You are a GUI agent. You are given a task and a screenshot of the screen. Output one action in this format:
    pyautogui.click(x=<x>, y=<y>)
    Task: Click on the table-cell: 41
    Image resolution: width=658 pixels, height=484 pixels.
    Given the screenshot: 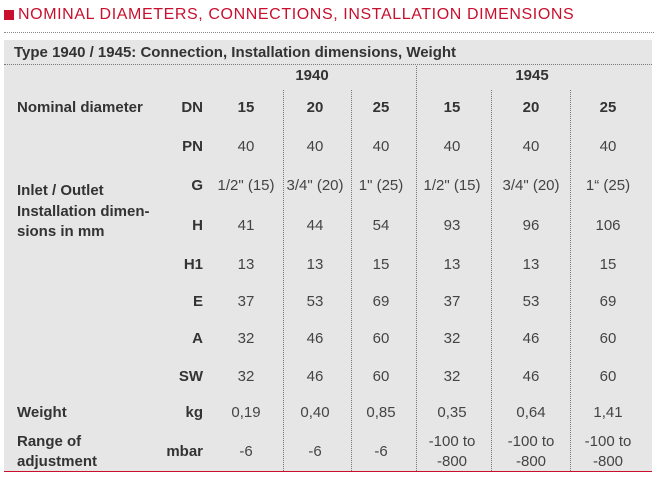 What is the action you would take?
    pyautogui.click(x=246, y=225)
    